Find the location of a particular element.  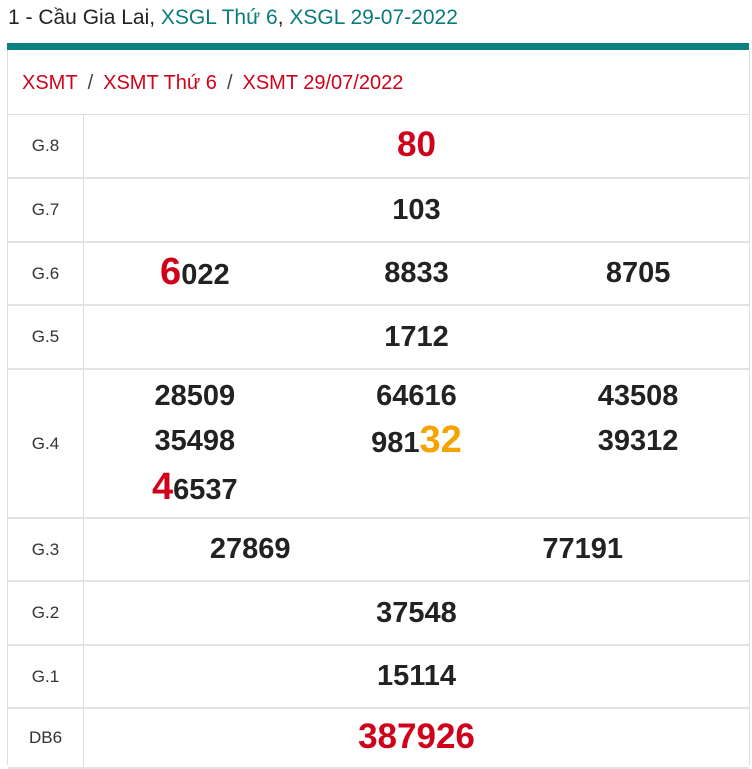

prize-row-g8: G.8 80 is located at coordinates (378, 147).